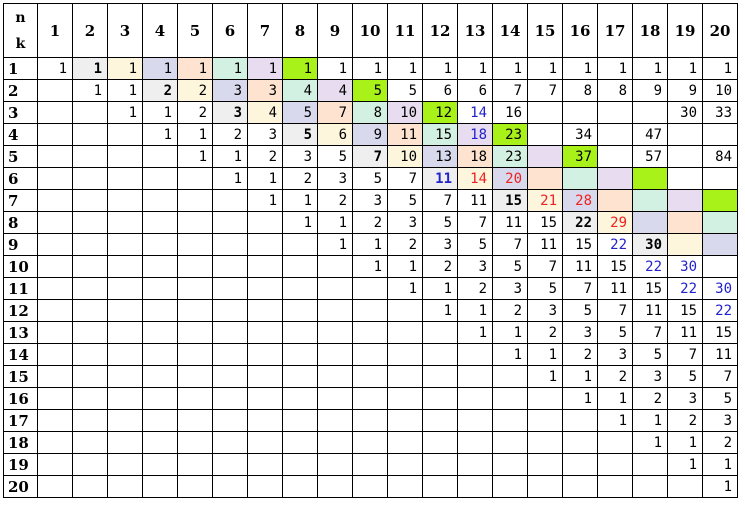 This screenshot has width=745, height=512. What do you see at coordinates (300, 31) in the screenshot?
I see `column-header-n: 8` at bounding box center [300, 31].